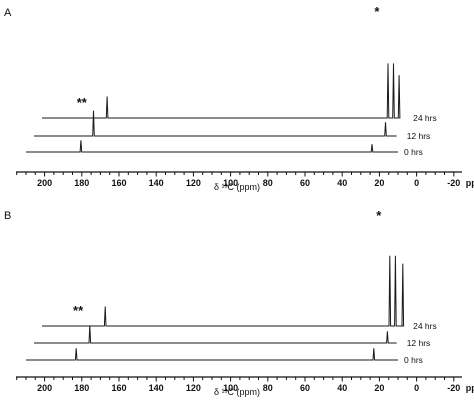  Describe the element at coordinates (8, 13) in the screenshot. I see `panel-a-label: A` at that location.